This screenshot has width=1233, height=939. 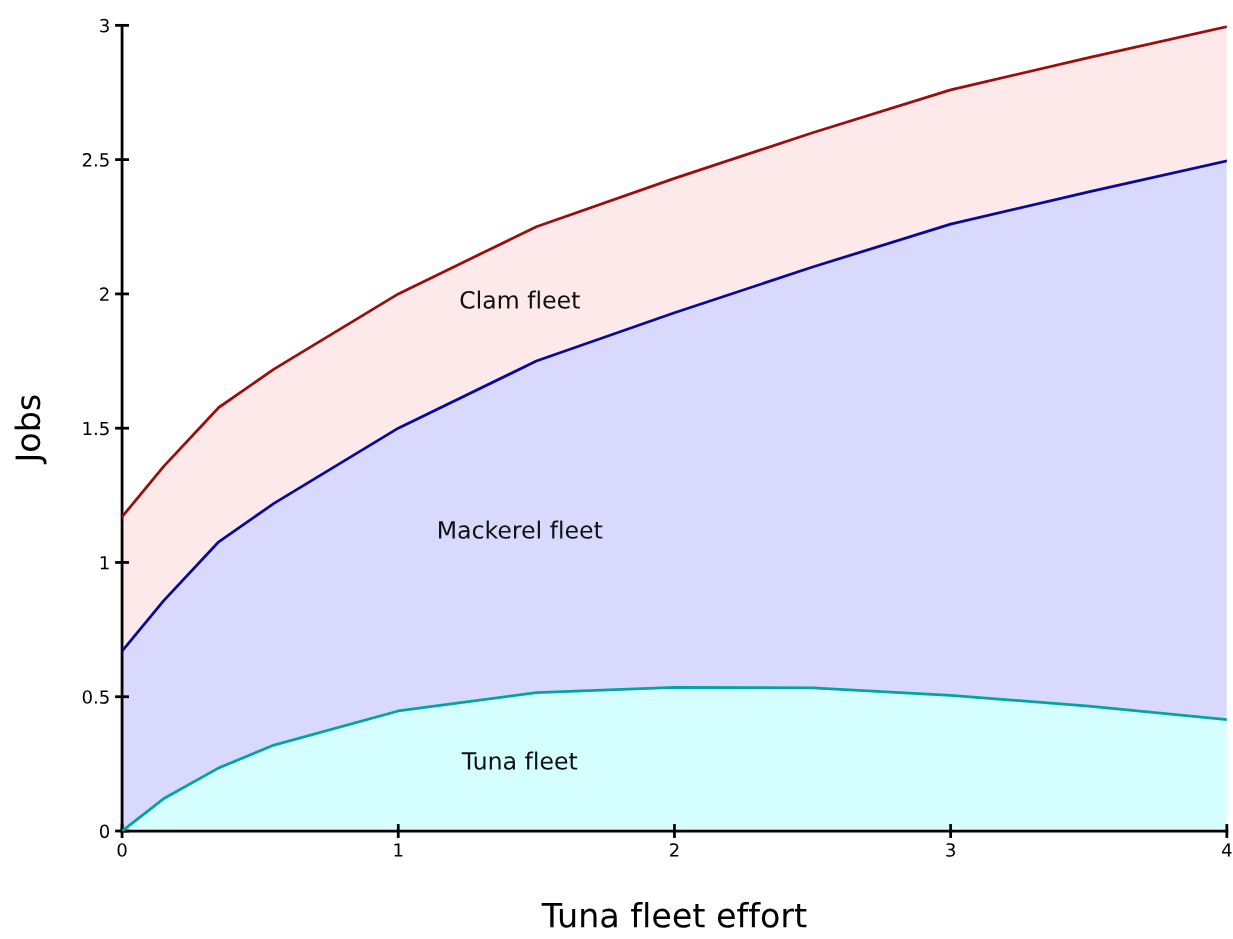 What do you see at coordinates (104, 25) in the screenshot?
I see `y-tick-label: 3` at bounding box center [104, 25].